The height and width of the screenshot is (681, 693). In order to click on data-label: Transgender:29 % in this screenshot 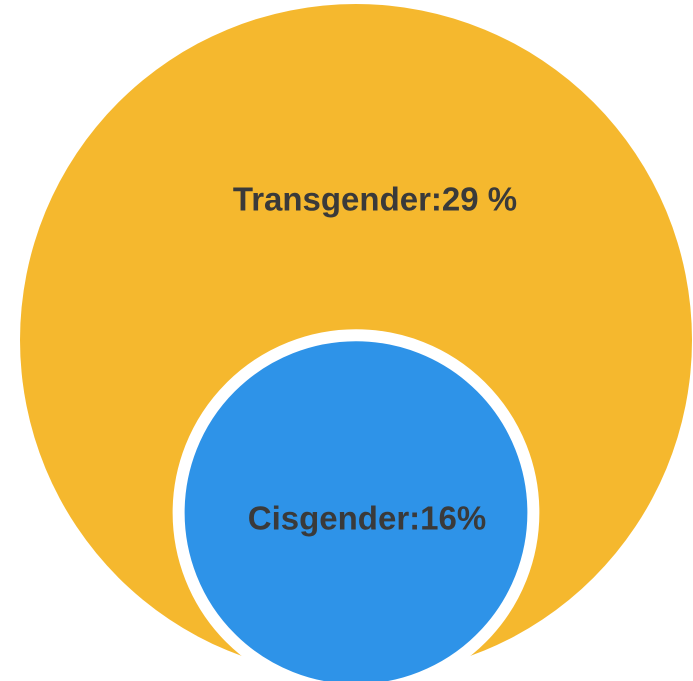, I will do `click(375, 199)`.